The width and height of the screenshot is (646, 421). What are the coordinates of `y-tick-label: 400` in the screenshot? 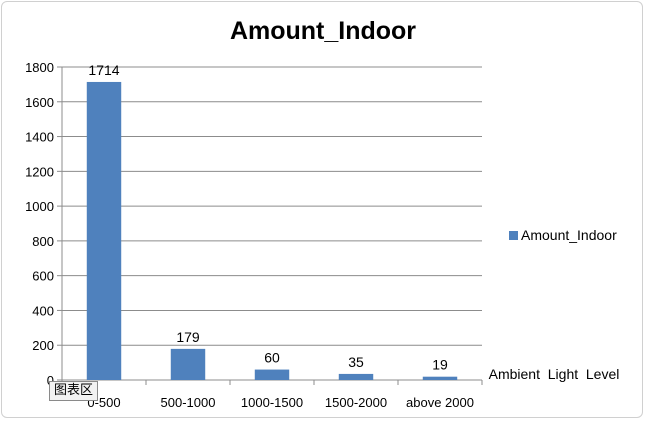 It's located at (43, 310).